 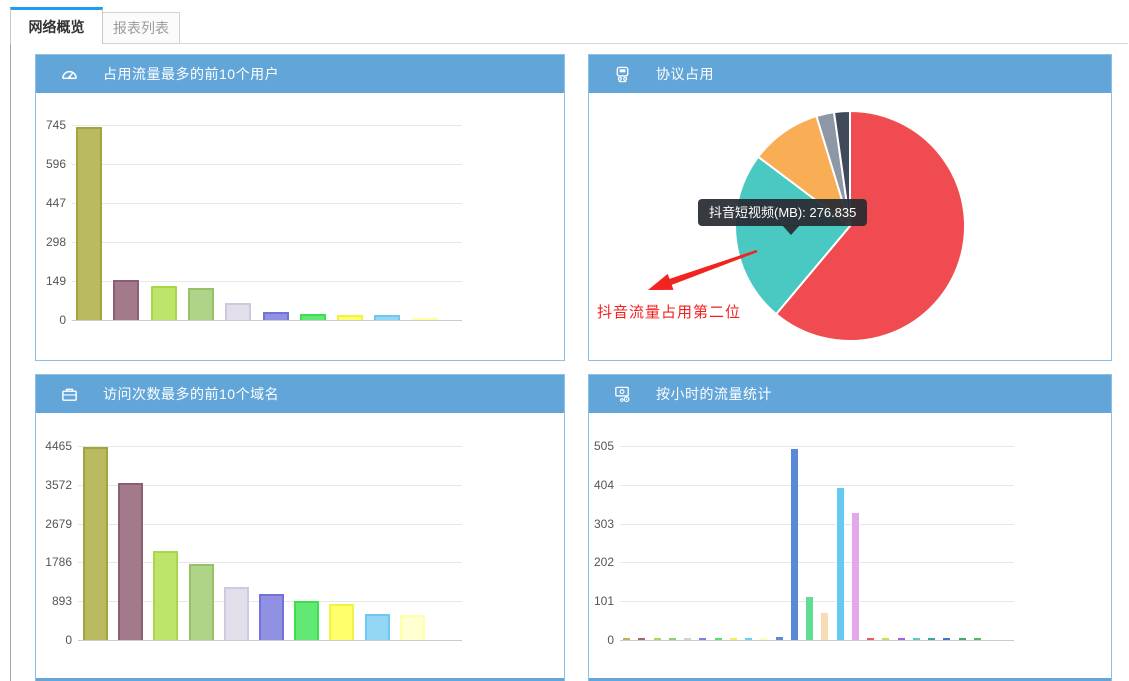 I want to click on y-tick-label: 0, so click(x=610, y=640).